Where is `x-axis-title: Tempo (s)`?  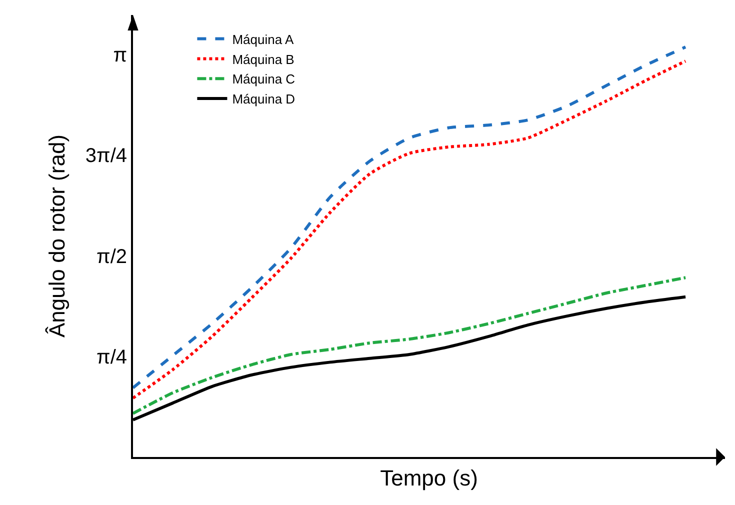
x-axis-title: Tempo (s) is located at coordinates (429, 477).